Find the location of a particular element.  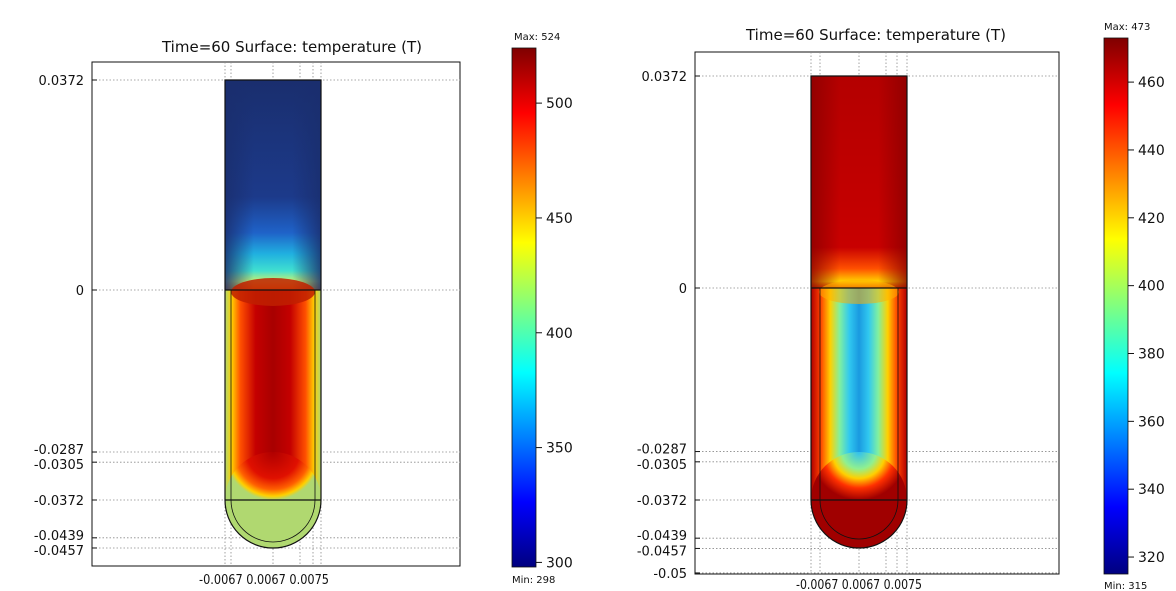

colorbar-tick-label: 460 is located at coordinates (1151, 83).